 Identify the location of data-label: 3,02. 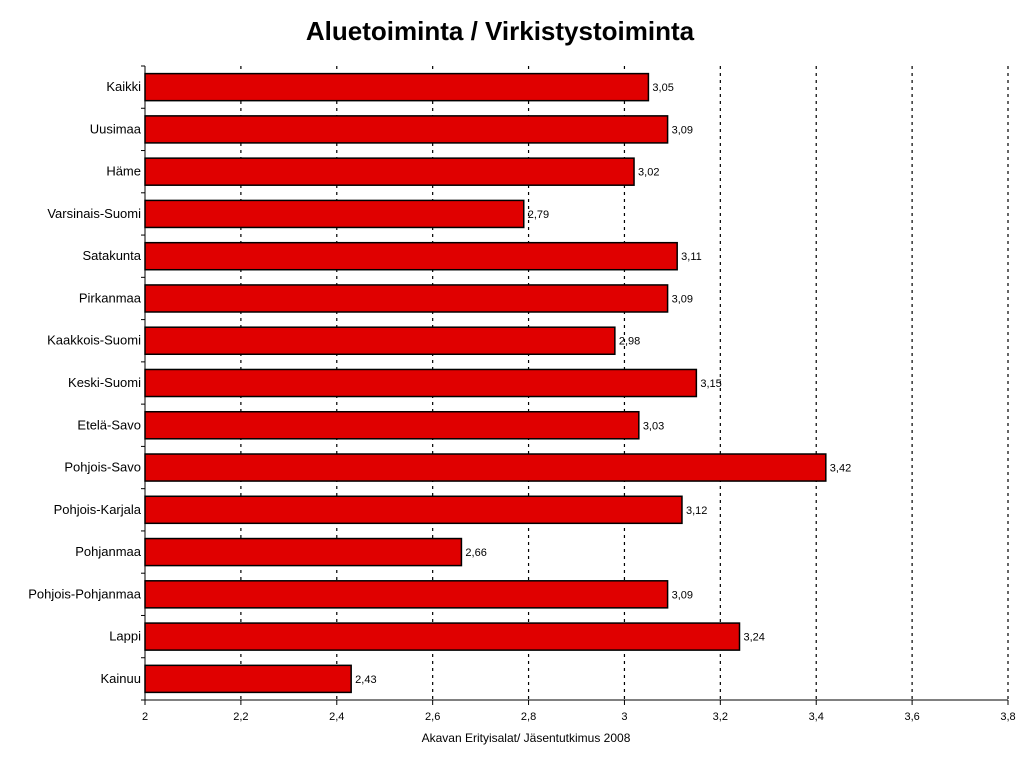
(648, 173).